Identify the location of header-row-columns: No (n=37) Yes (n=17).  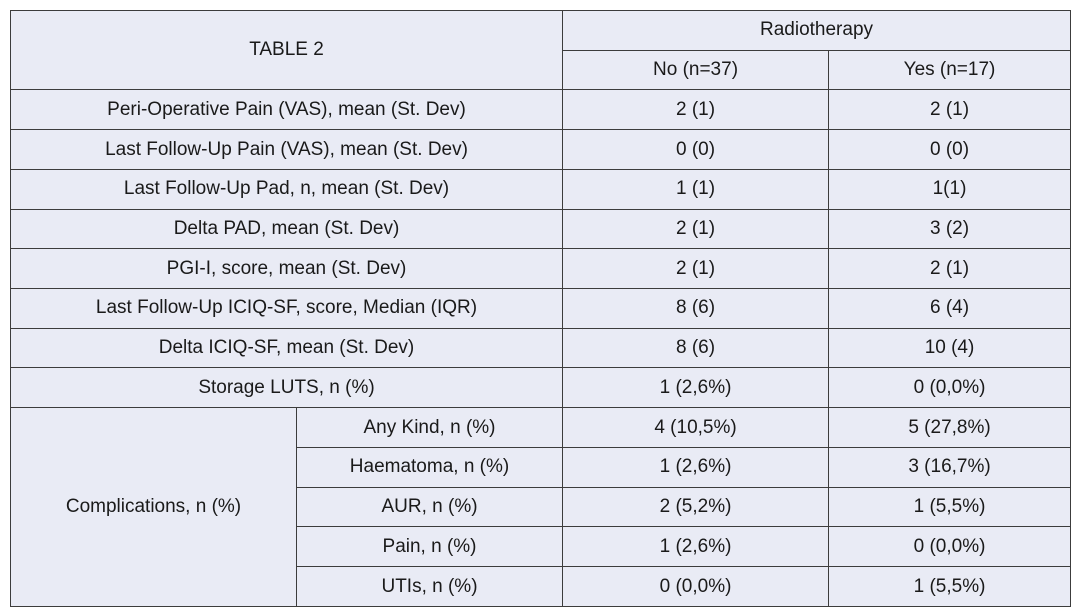
(541, 70).